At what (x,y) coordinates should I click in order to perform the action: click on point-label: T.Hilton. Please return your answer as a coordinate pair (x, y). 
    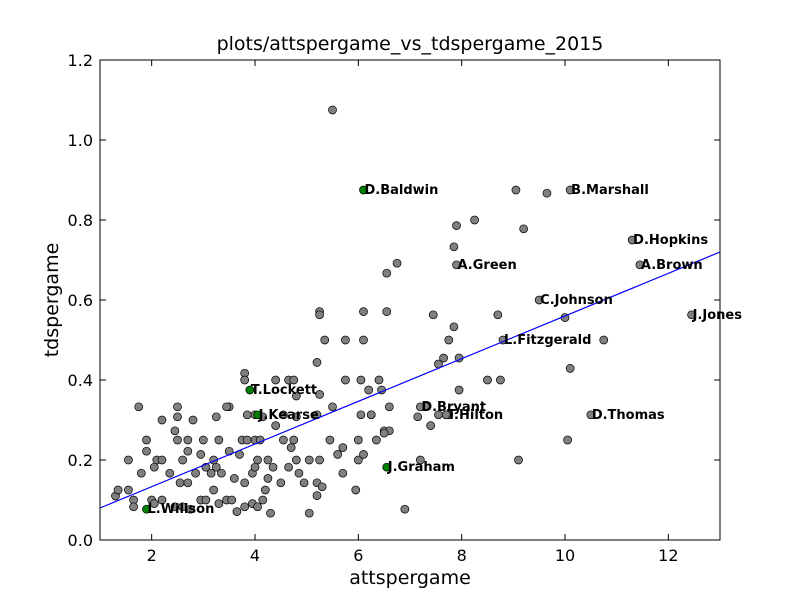
    Looking at the image, I should click on (475, 415).